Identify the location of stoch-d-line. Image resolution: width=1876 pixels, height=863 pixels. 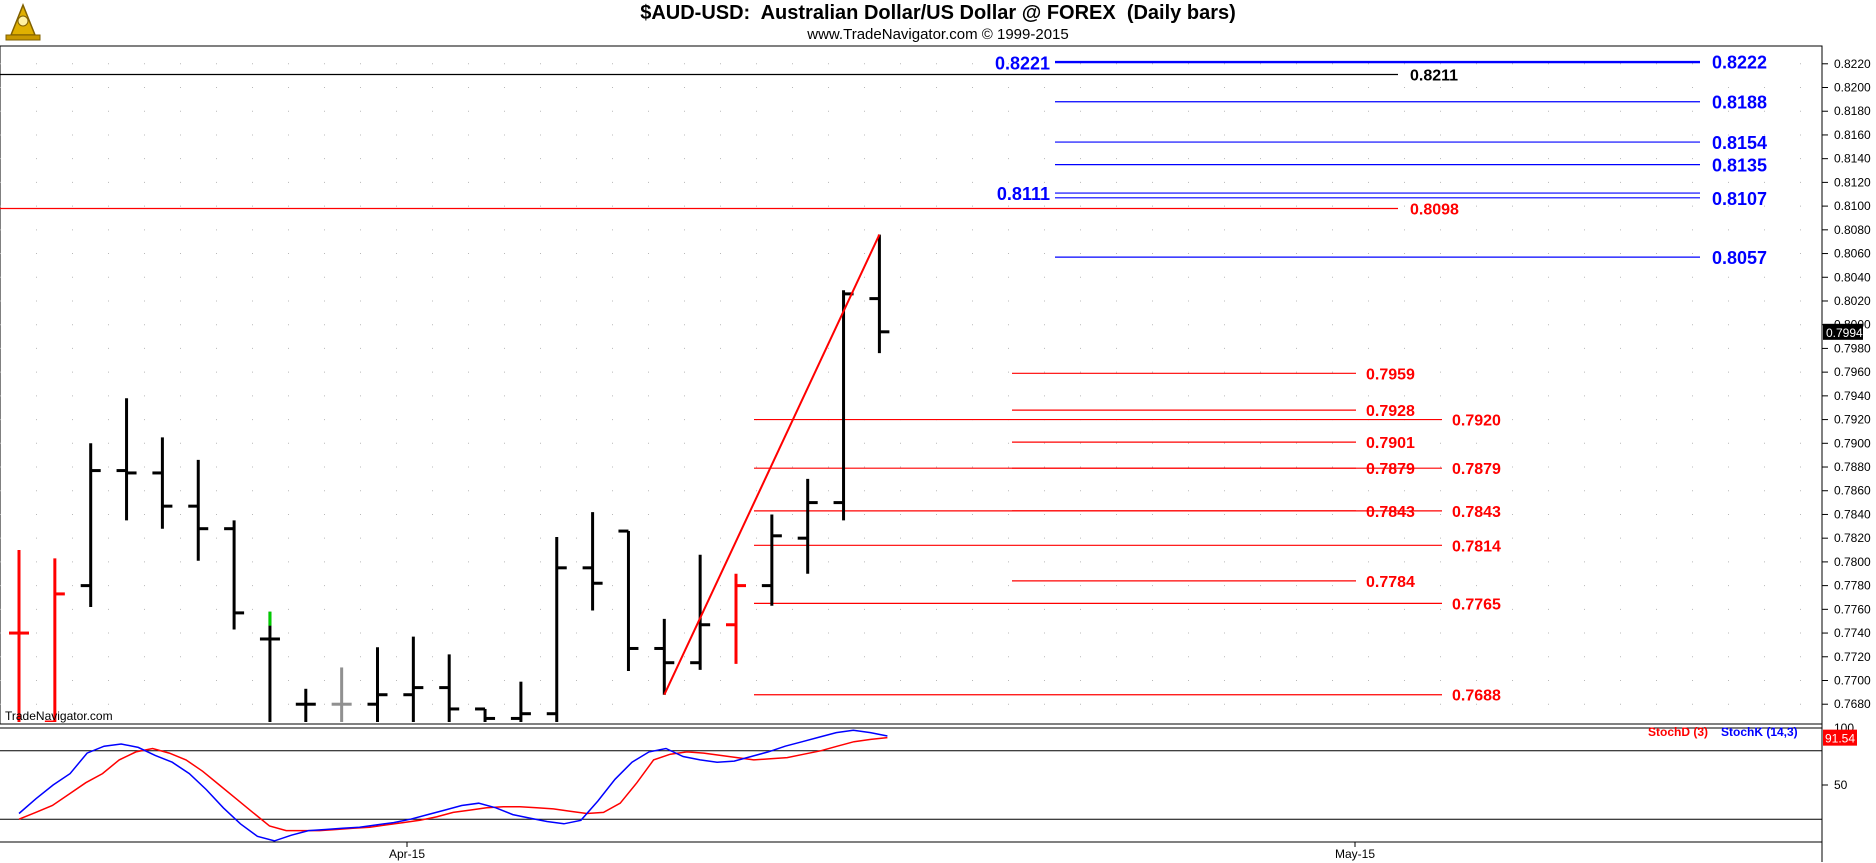
(453, 784).